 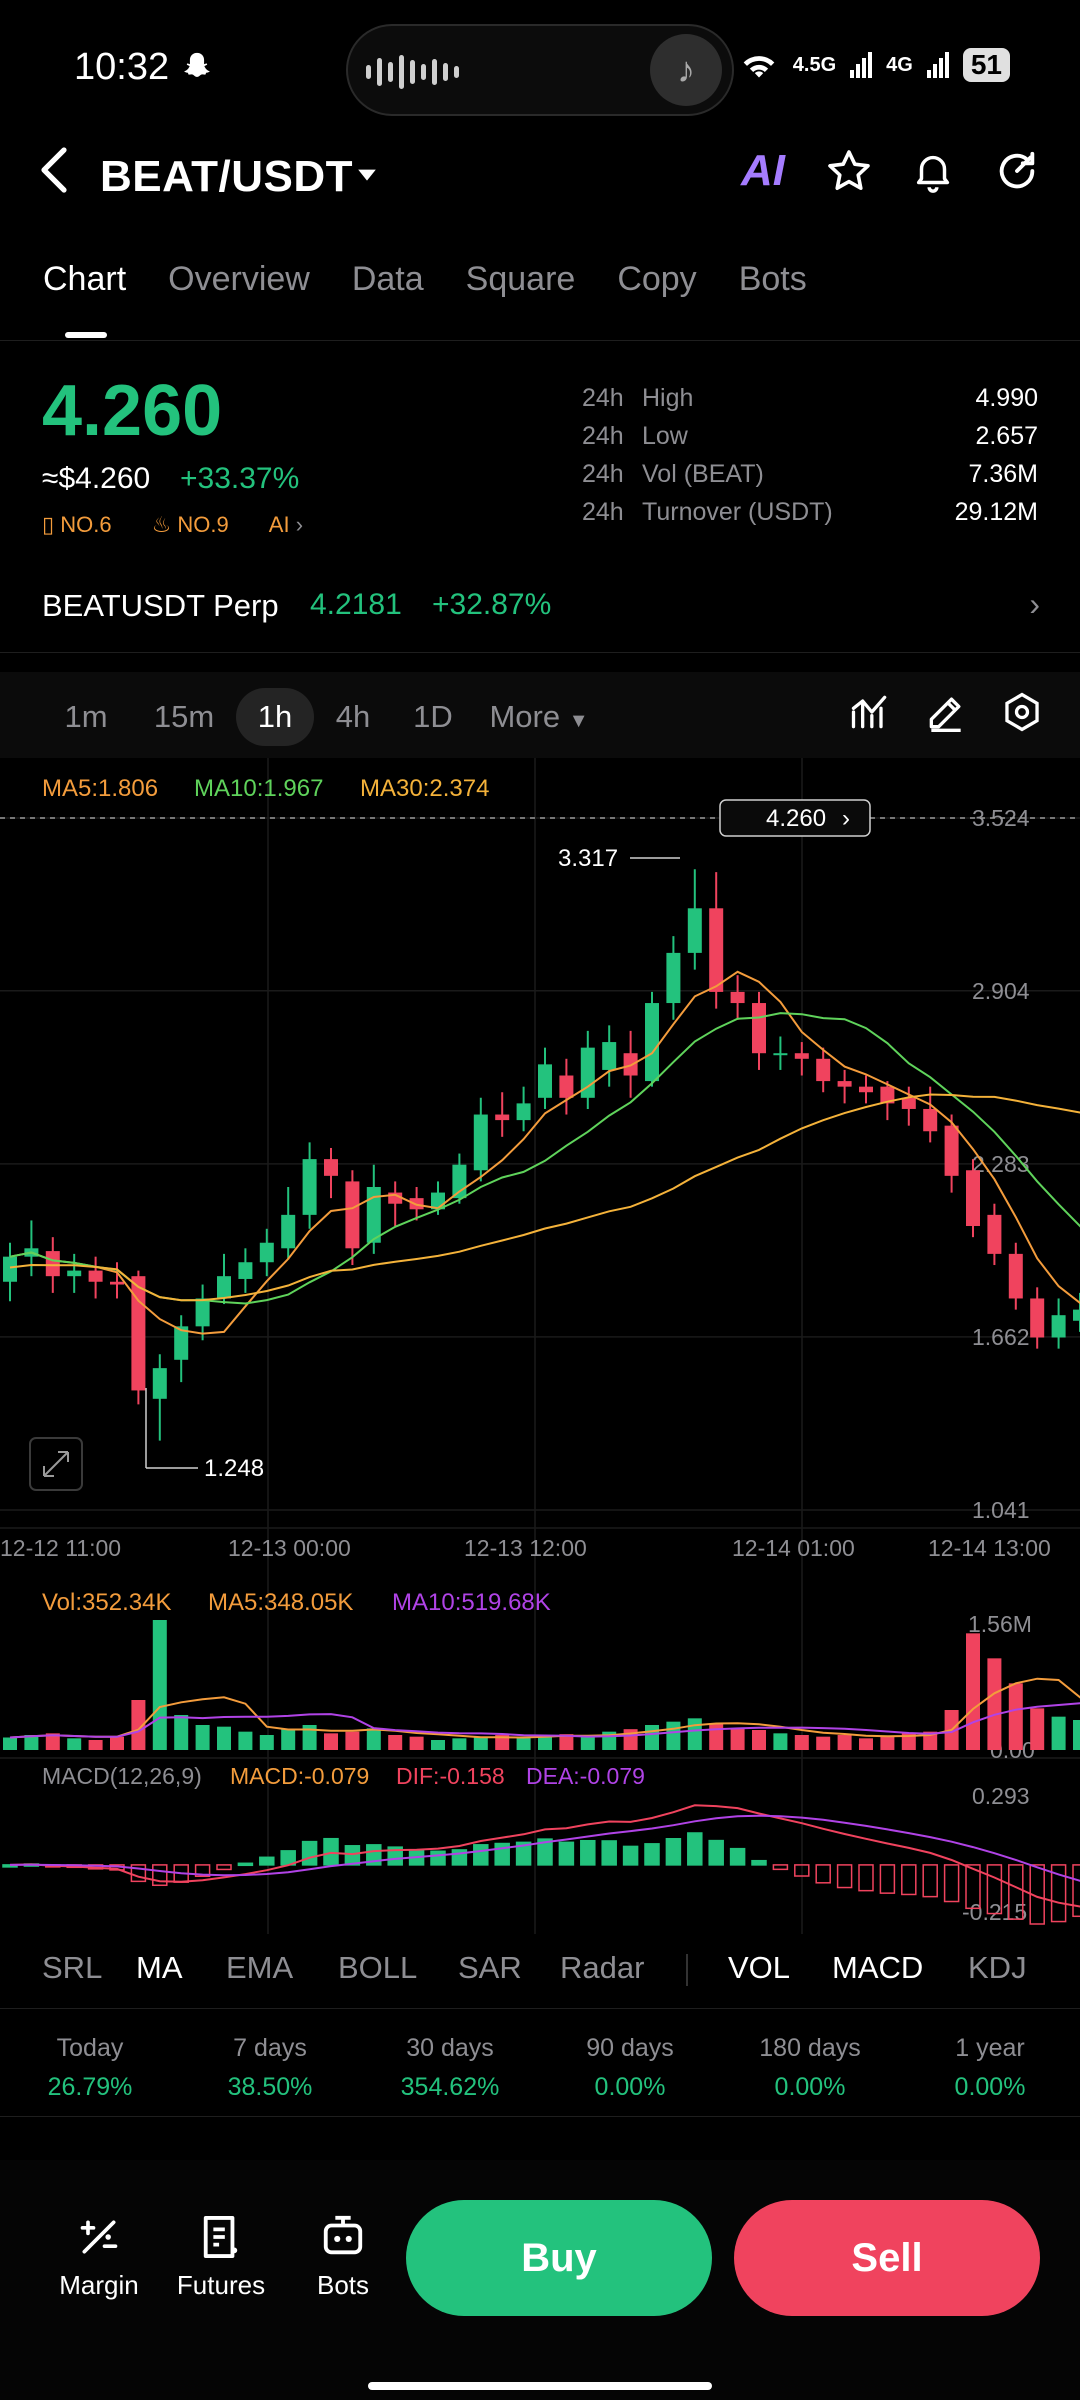 What do you see at coordinates (433, 716) in the screenshot?
I see `tf-1d: 1D` at bounding box center [433, 716].